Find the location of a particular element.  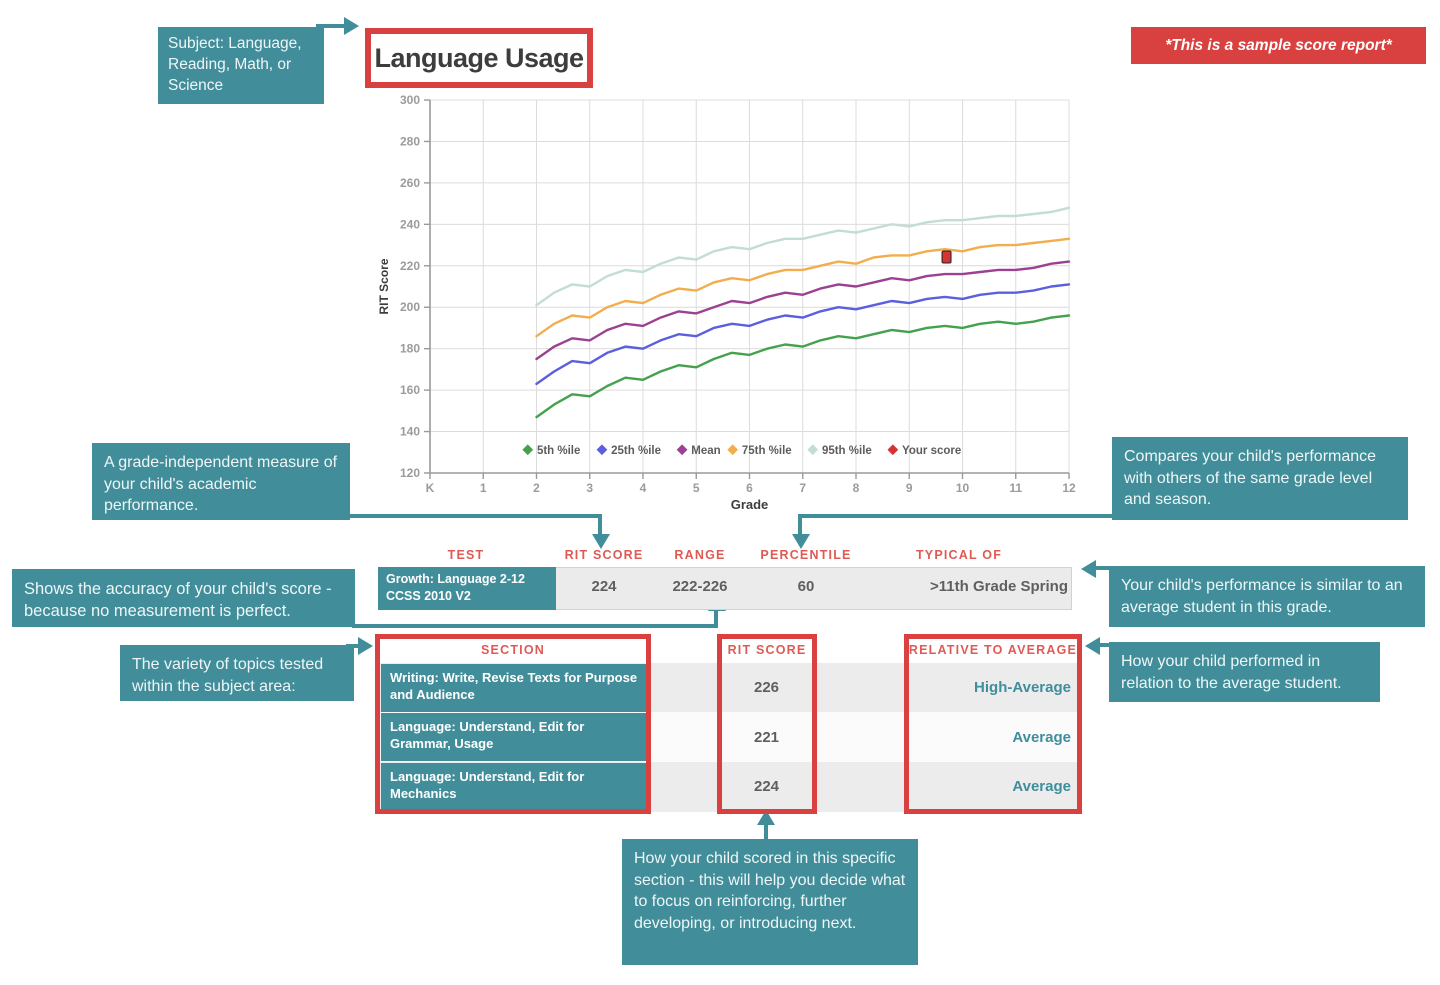

svg-text: 300 is located at coordinates (410, 100).